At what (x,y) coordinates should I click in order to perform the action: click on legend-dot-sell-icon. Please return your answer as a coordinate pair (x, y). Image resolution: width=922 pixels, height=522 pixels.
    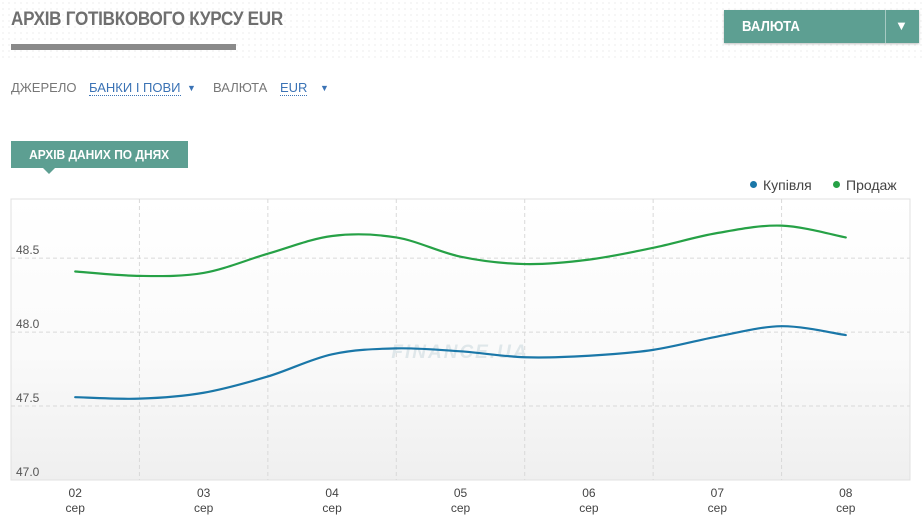
    Looking at the image, I should click on (836, 184).